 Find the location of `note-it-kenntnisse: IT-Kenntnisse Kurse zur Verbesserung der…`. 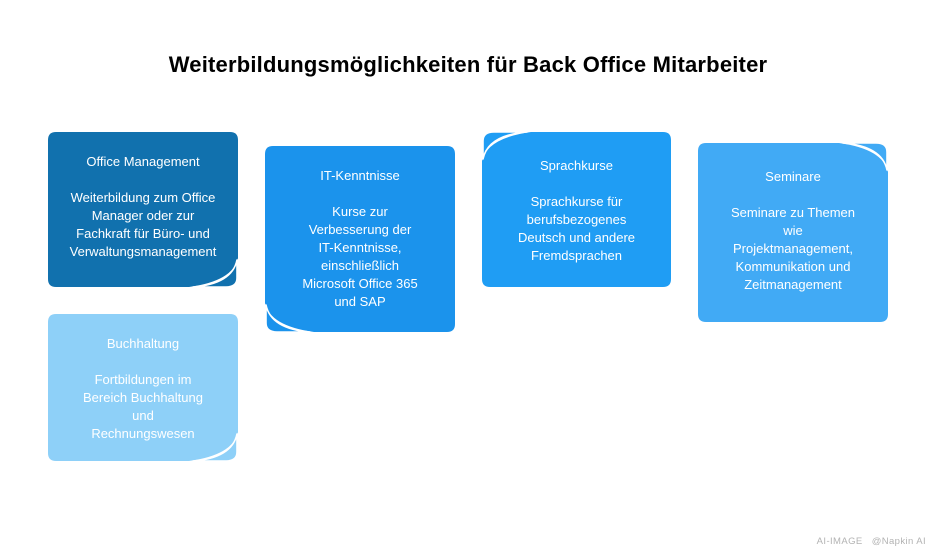

note-it-kenntnisse: IT-Kenntnisse Kurse zur Verbesserung der… is located at coordinates (360, 239).